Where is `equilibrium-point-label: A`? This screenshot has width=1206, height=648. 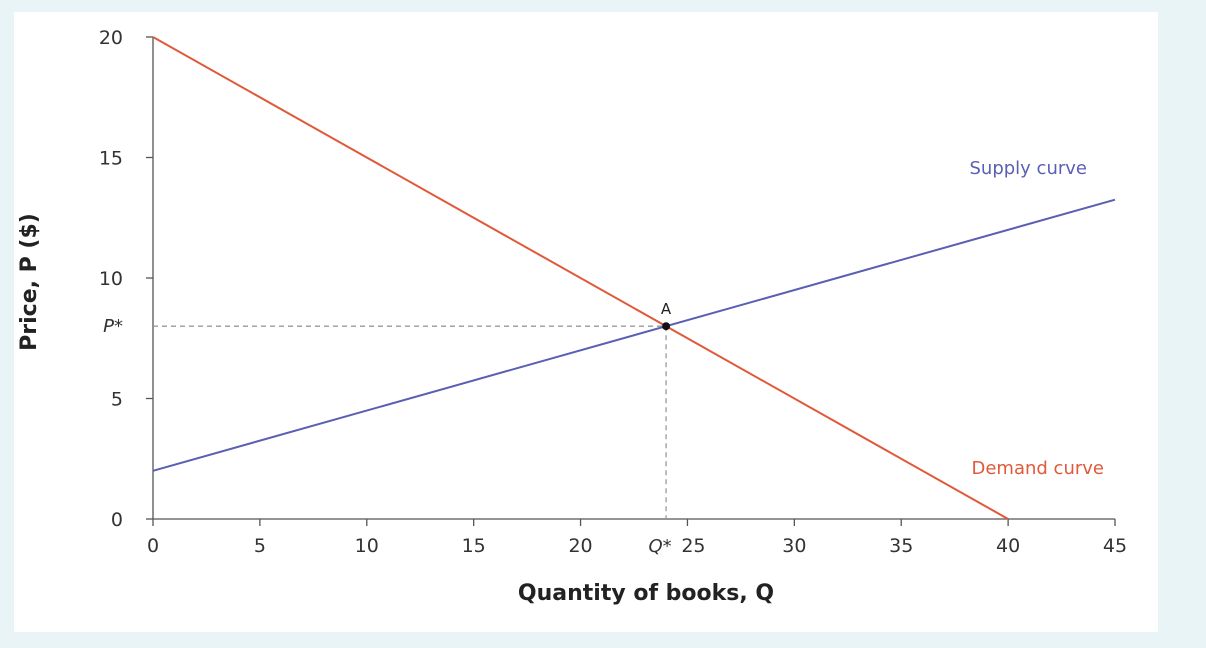
equilibrium-point-label: A is located at coordinates (666, 309).